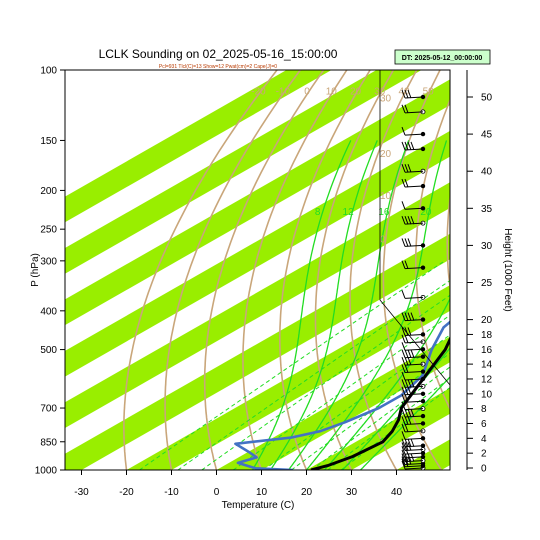 This screenshot has height=540, width=540. Describe the element at coordinates (384, 212) in the screenshot. I see `moist-adiabat-label: 16` at that location.